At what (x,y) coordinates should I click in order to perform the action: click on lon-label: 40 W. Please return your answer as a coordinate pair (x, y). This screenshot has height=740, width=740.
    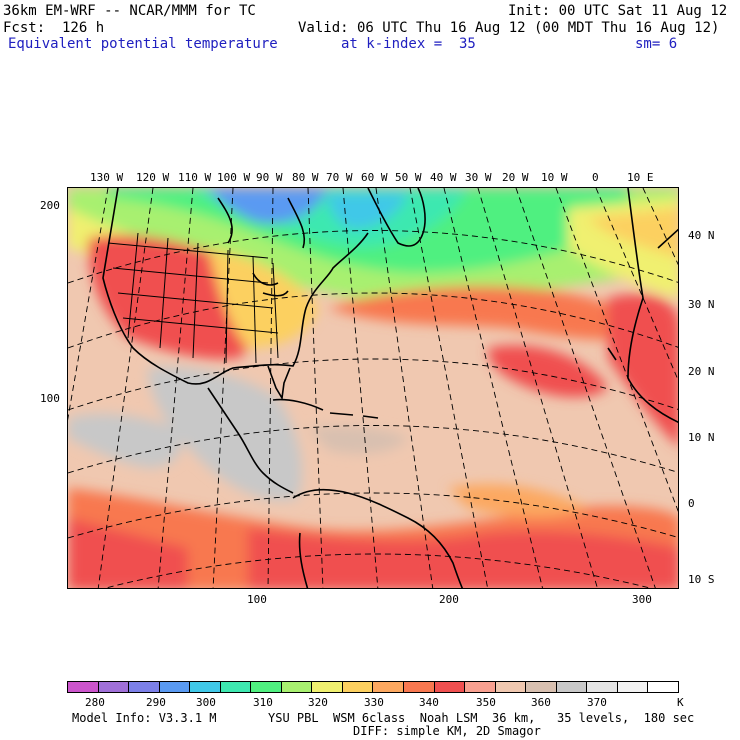
    Looking at the image, I should click on (443, 177).